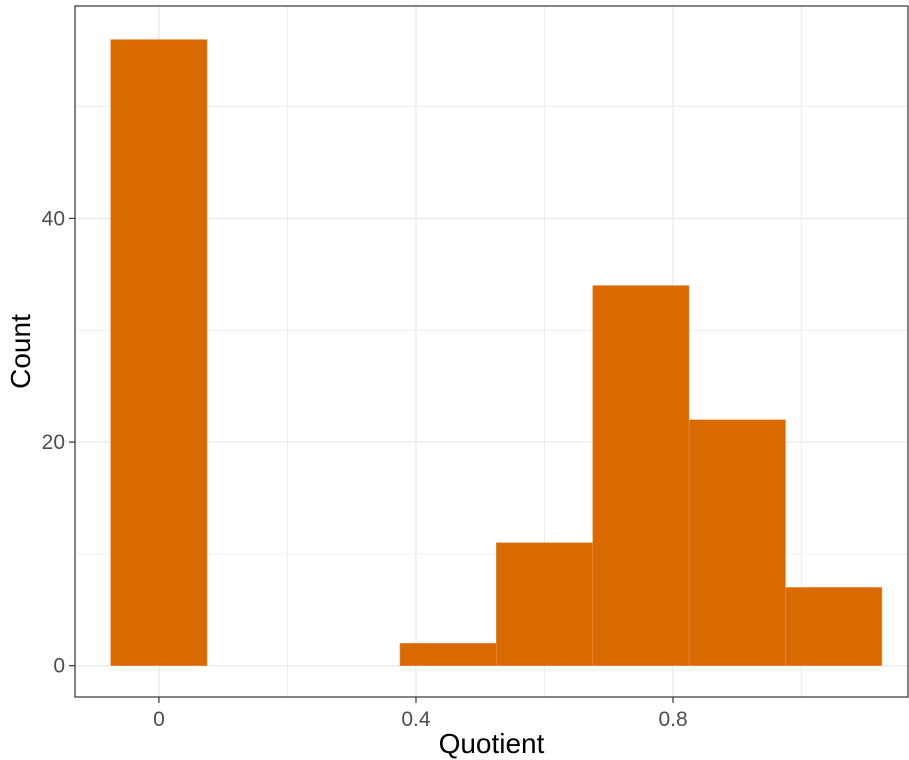  Describe the element at coordinates (672, 719) in the screenshot. I see `x-tick-label: 0.8` at that location.